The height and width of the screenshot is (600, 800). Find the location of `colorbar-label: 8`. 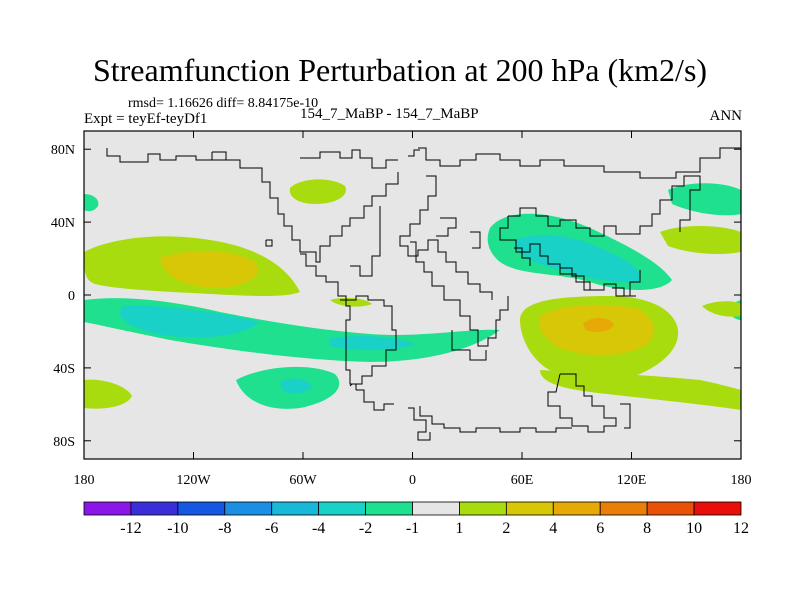

colorbar-label: 8 is located at coordinates (647, 528).